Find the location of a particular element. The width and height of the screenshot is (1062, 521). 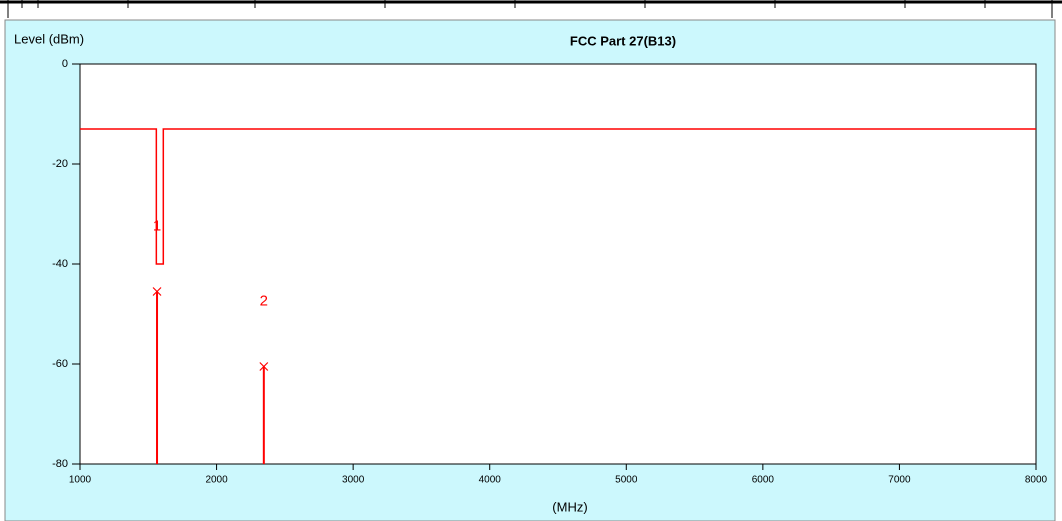

x-tick-label: 4000 is located at coordinates (490, 480).